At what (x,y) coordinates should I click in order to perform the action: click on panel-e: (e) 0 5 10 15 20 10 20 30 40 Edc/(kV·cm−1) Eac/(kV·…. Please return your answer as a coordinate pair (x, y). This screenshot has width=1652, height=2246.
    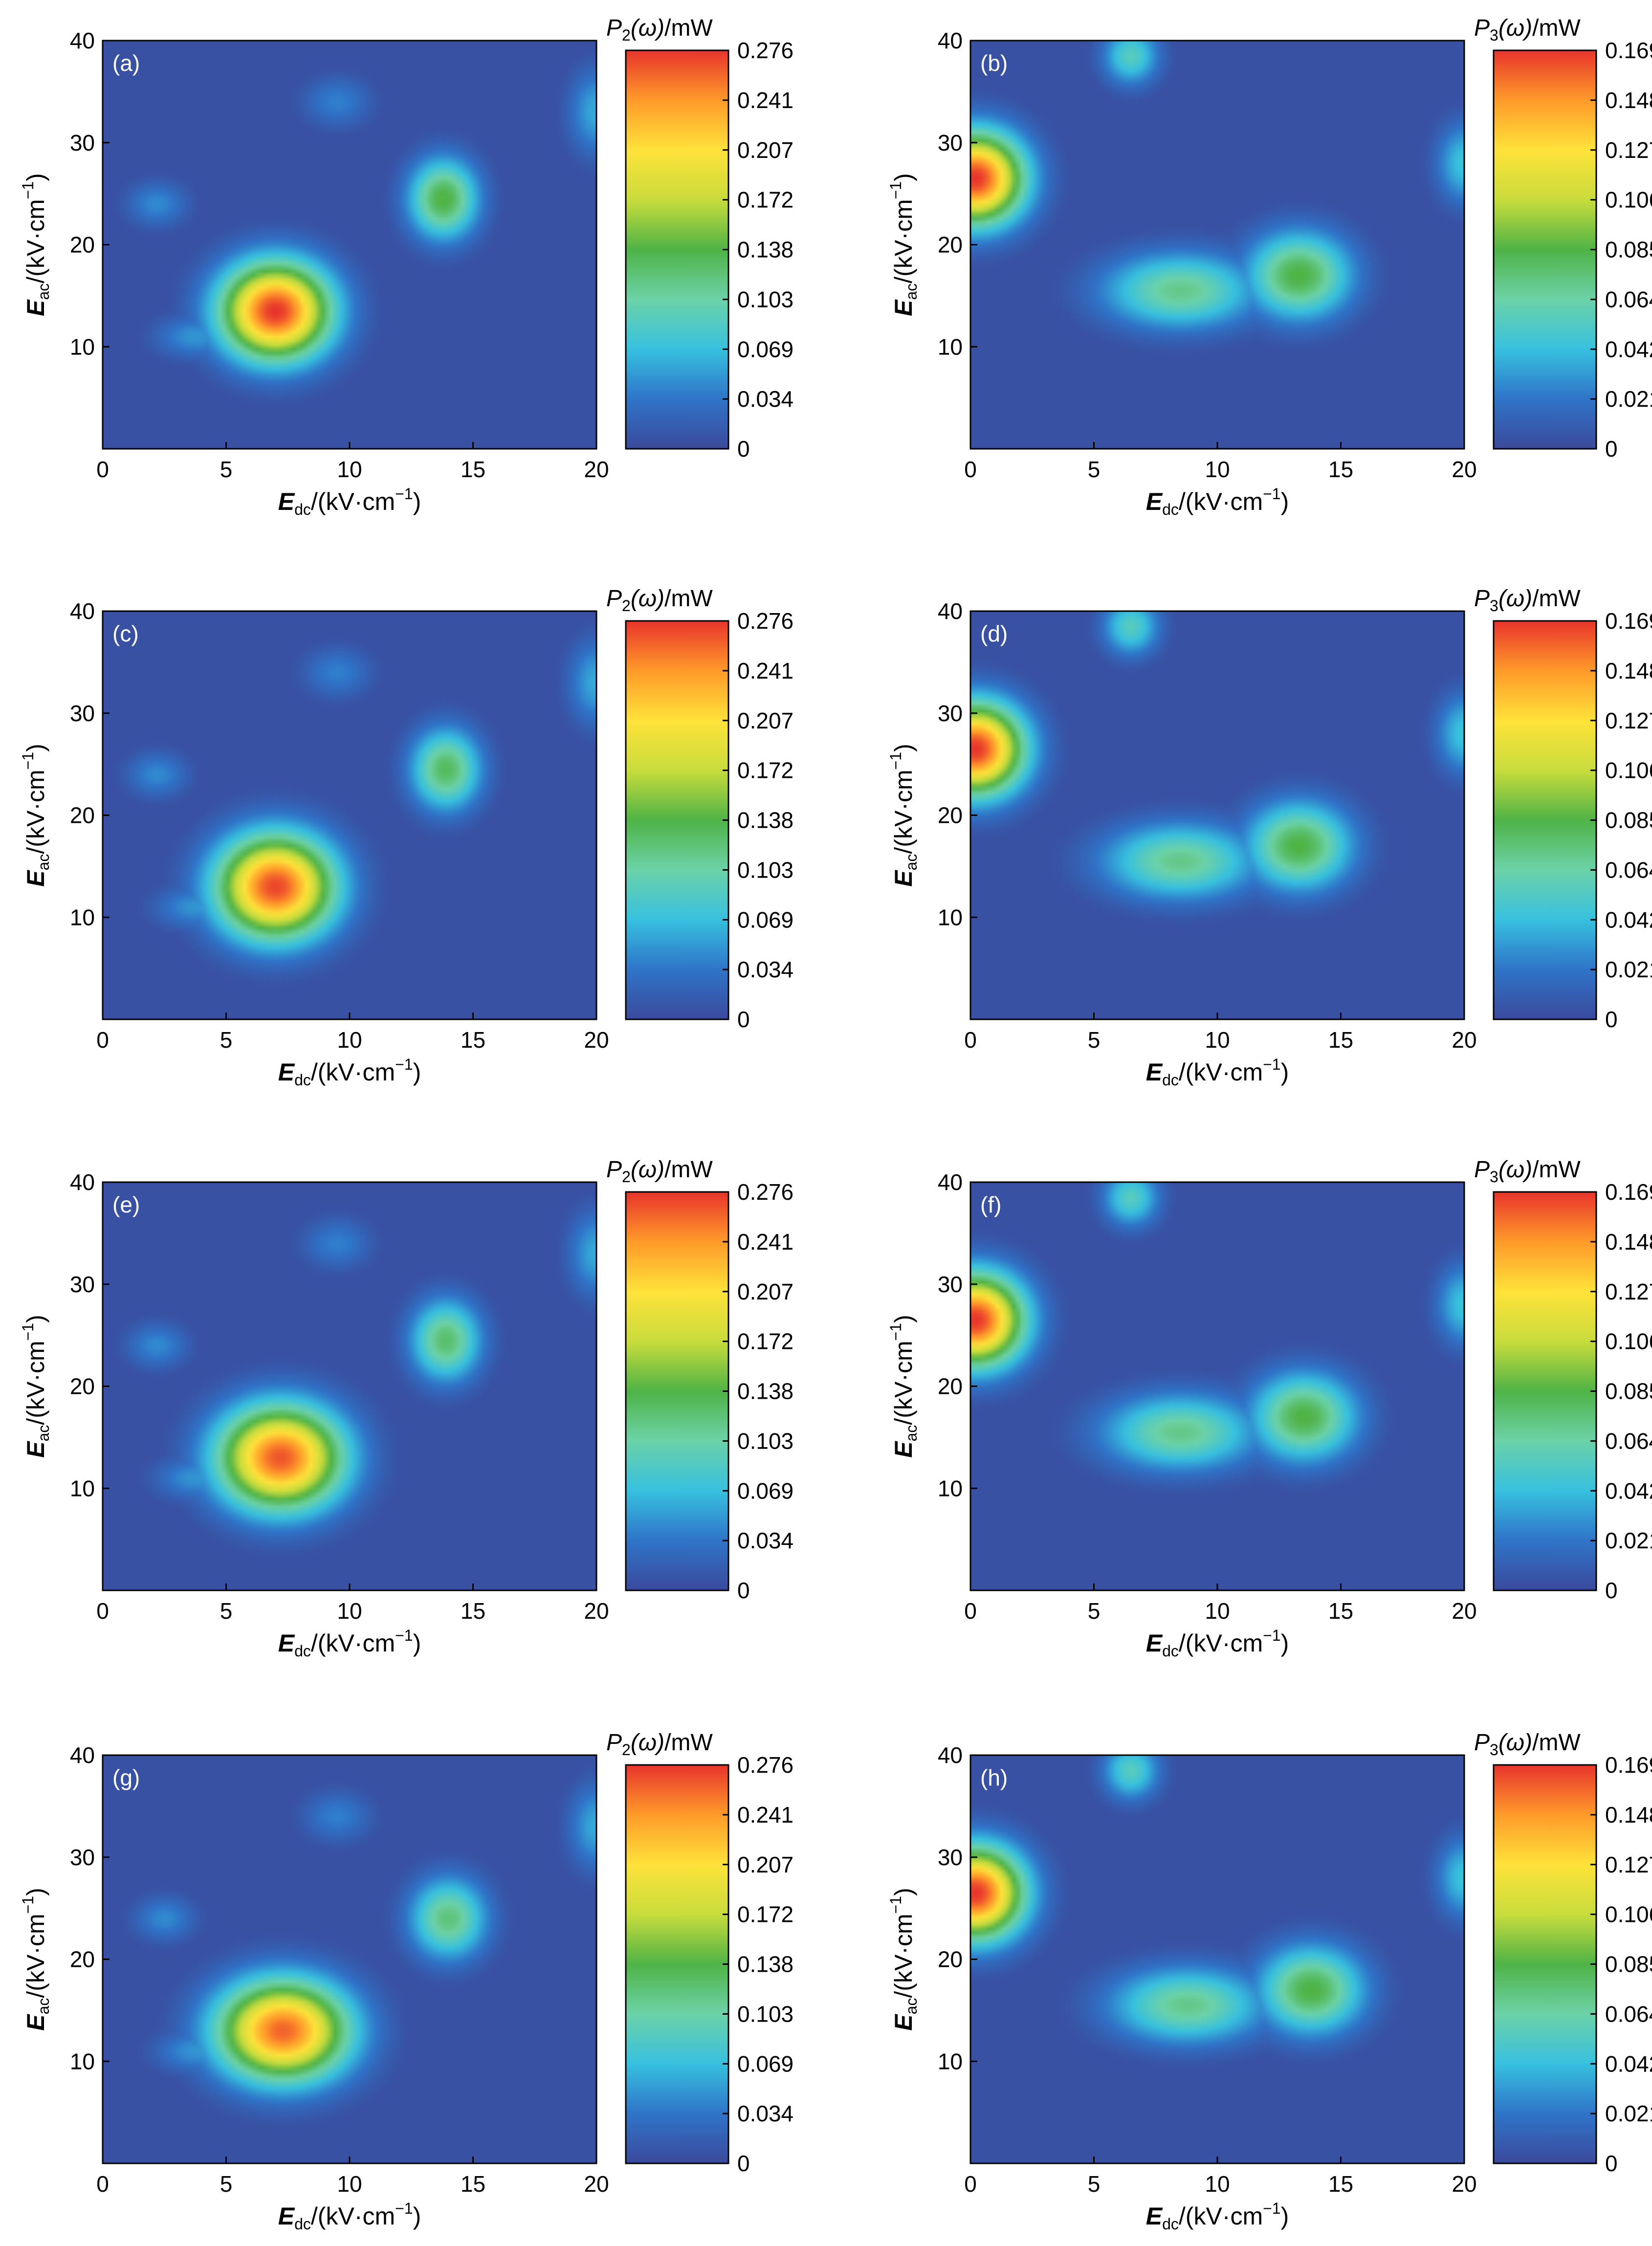
    Looking at the image, I should click on (406, 1408).